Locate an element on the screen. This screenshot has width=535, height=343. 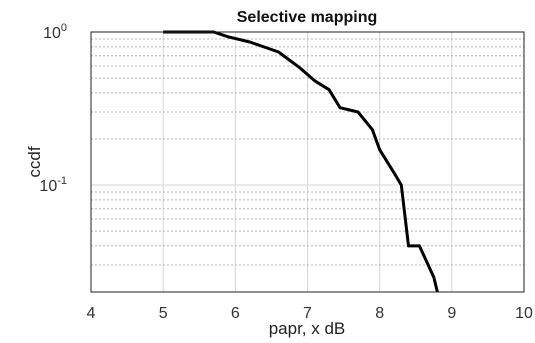
x-tick-label: 5 is located at coordinates (163, 313).